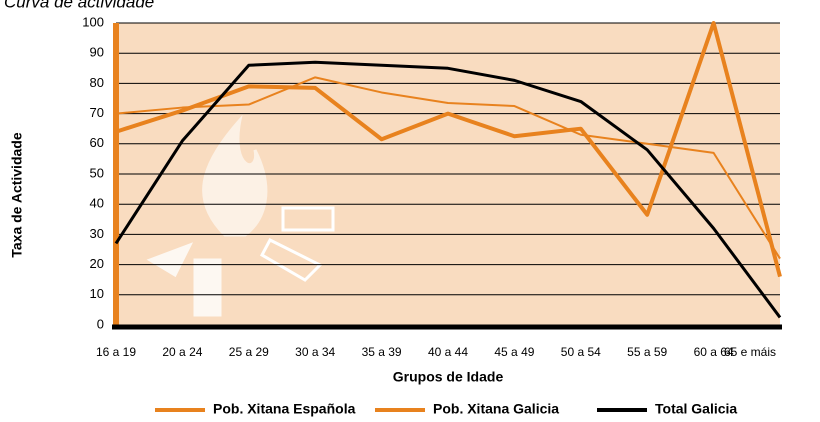 The image size is (820, 422). What do you see at coordinates (100, 323) in the screenshot?
I see `y-tick-label: 0` at bounding box center [100, 323].